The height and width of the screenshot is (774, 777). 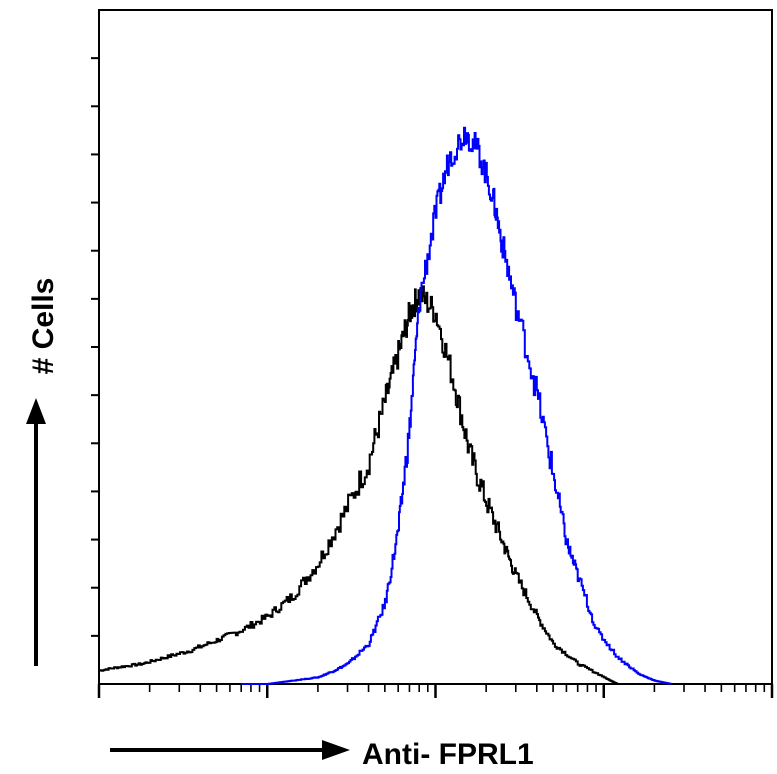 What do you see at coordinates (336, 750) in the screenshot?
I see `x-axis-arrow-head` at bounding box center [336, 750].